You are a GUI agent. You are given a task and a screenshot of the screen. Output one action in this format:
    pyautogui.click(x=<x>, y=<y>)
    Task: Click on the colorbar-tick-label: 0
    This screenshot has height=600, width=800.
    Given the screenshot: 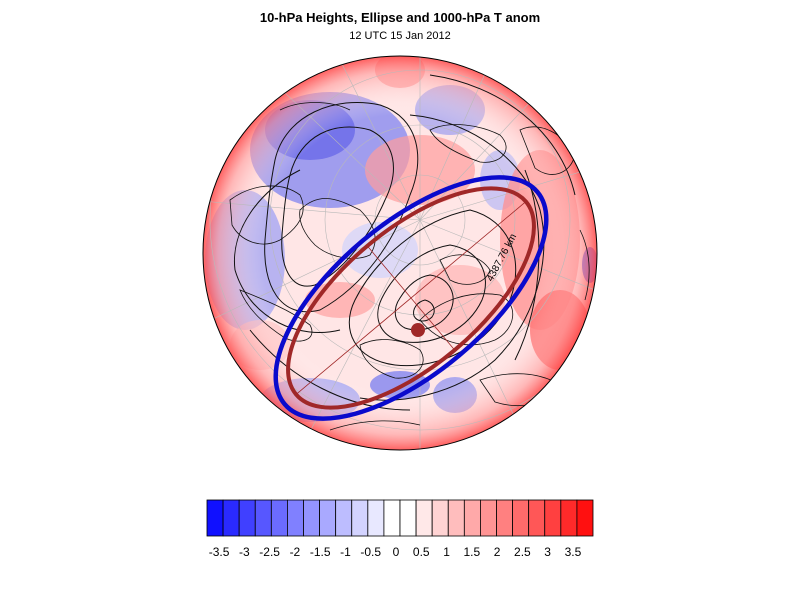 What is the action you would take?
    pyautogui.click(x=396, y=552)
    